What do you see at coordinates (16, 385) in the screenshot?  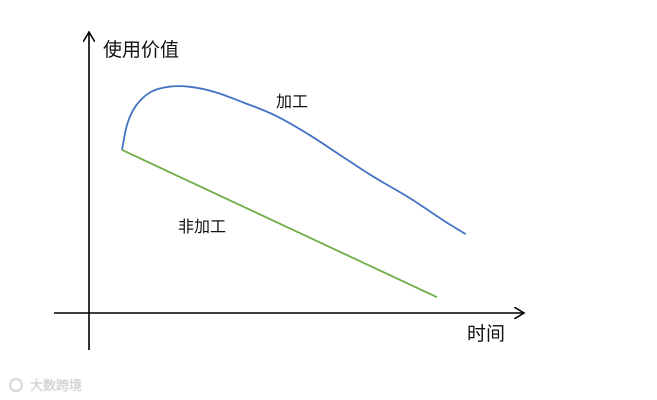 I see `watermark-logo-icon` at bounding box center [16, 385].